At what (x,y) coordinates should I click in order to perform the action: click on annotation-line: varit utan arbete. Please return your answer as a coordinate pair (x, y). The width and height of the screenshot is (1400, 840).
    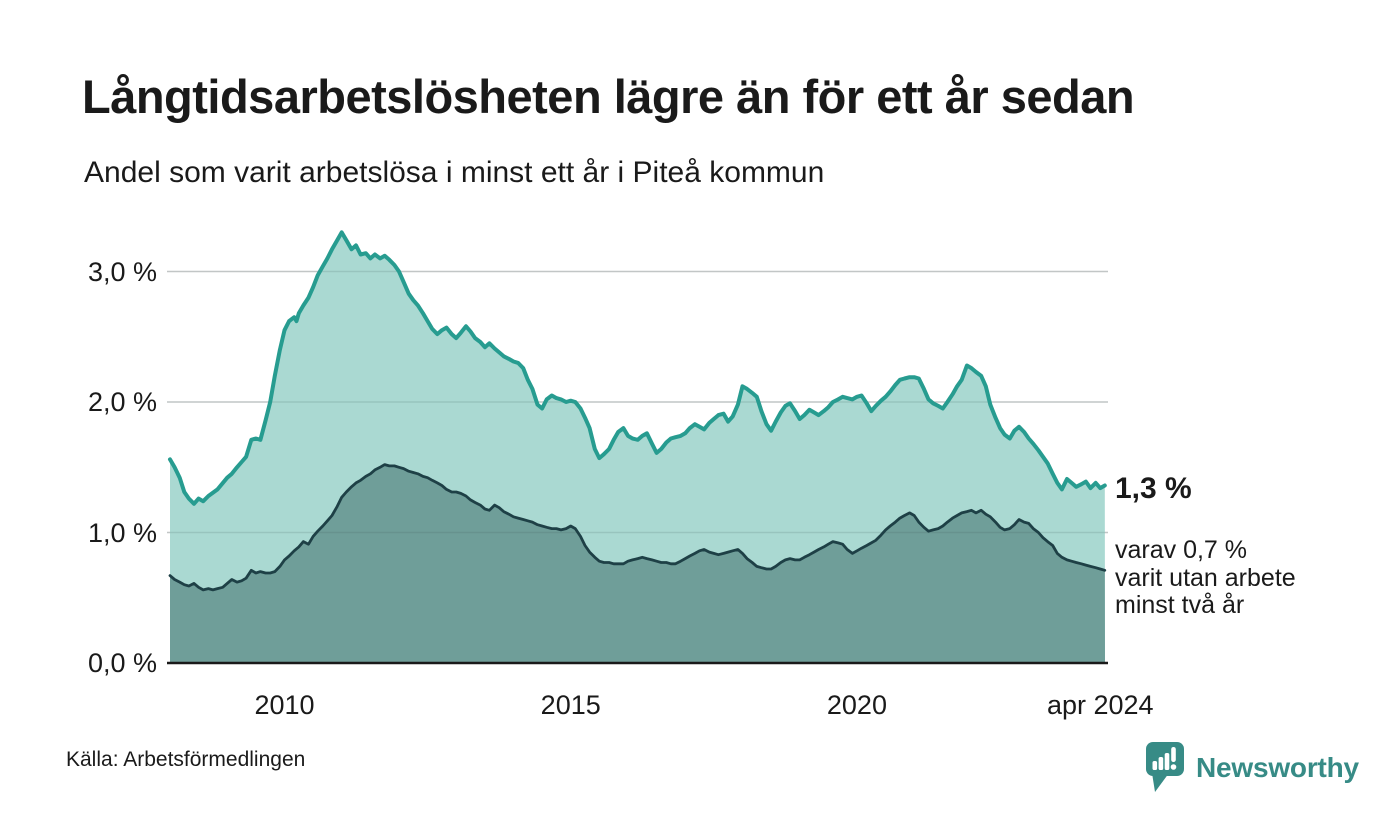
    Looking at the image, I should click on (1205, 577).